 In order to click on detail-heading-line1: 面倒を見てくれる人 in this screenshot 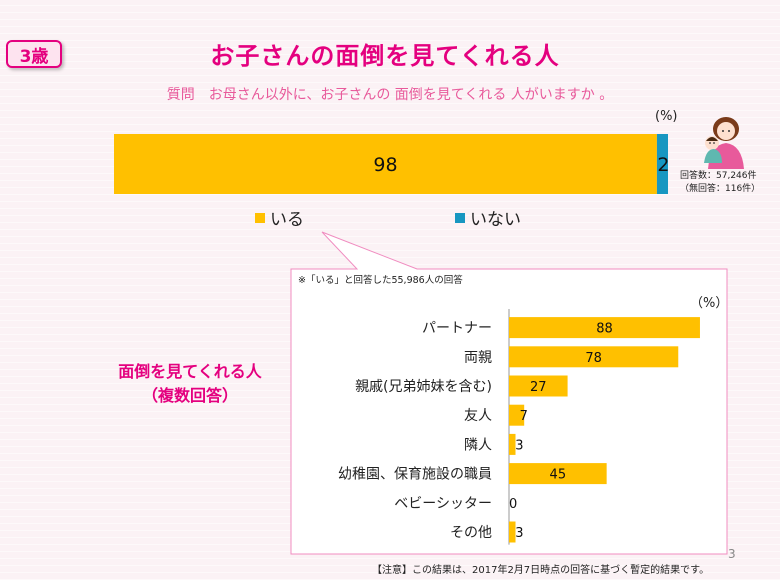, I will do `click(190, 371)`.